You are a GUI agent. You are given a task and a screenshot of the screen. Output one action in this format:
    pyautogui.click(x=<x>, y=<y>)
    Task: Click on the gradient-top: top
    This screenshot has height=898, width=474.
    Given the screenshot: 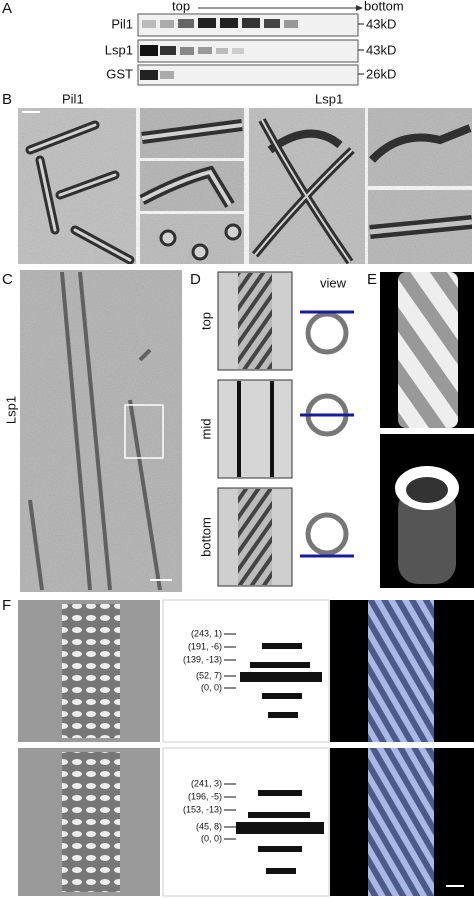 What is the action you would take?
    pyautogui.click(x=181, y=6)
    